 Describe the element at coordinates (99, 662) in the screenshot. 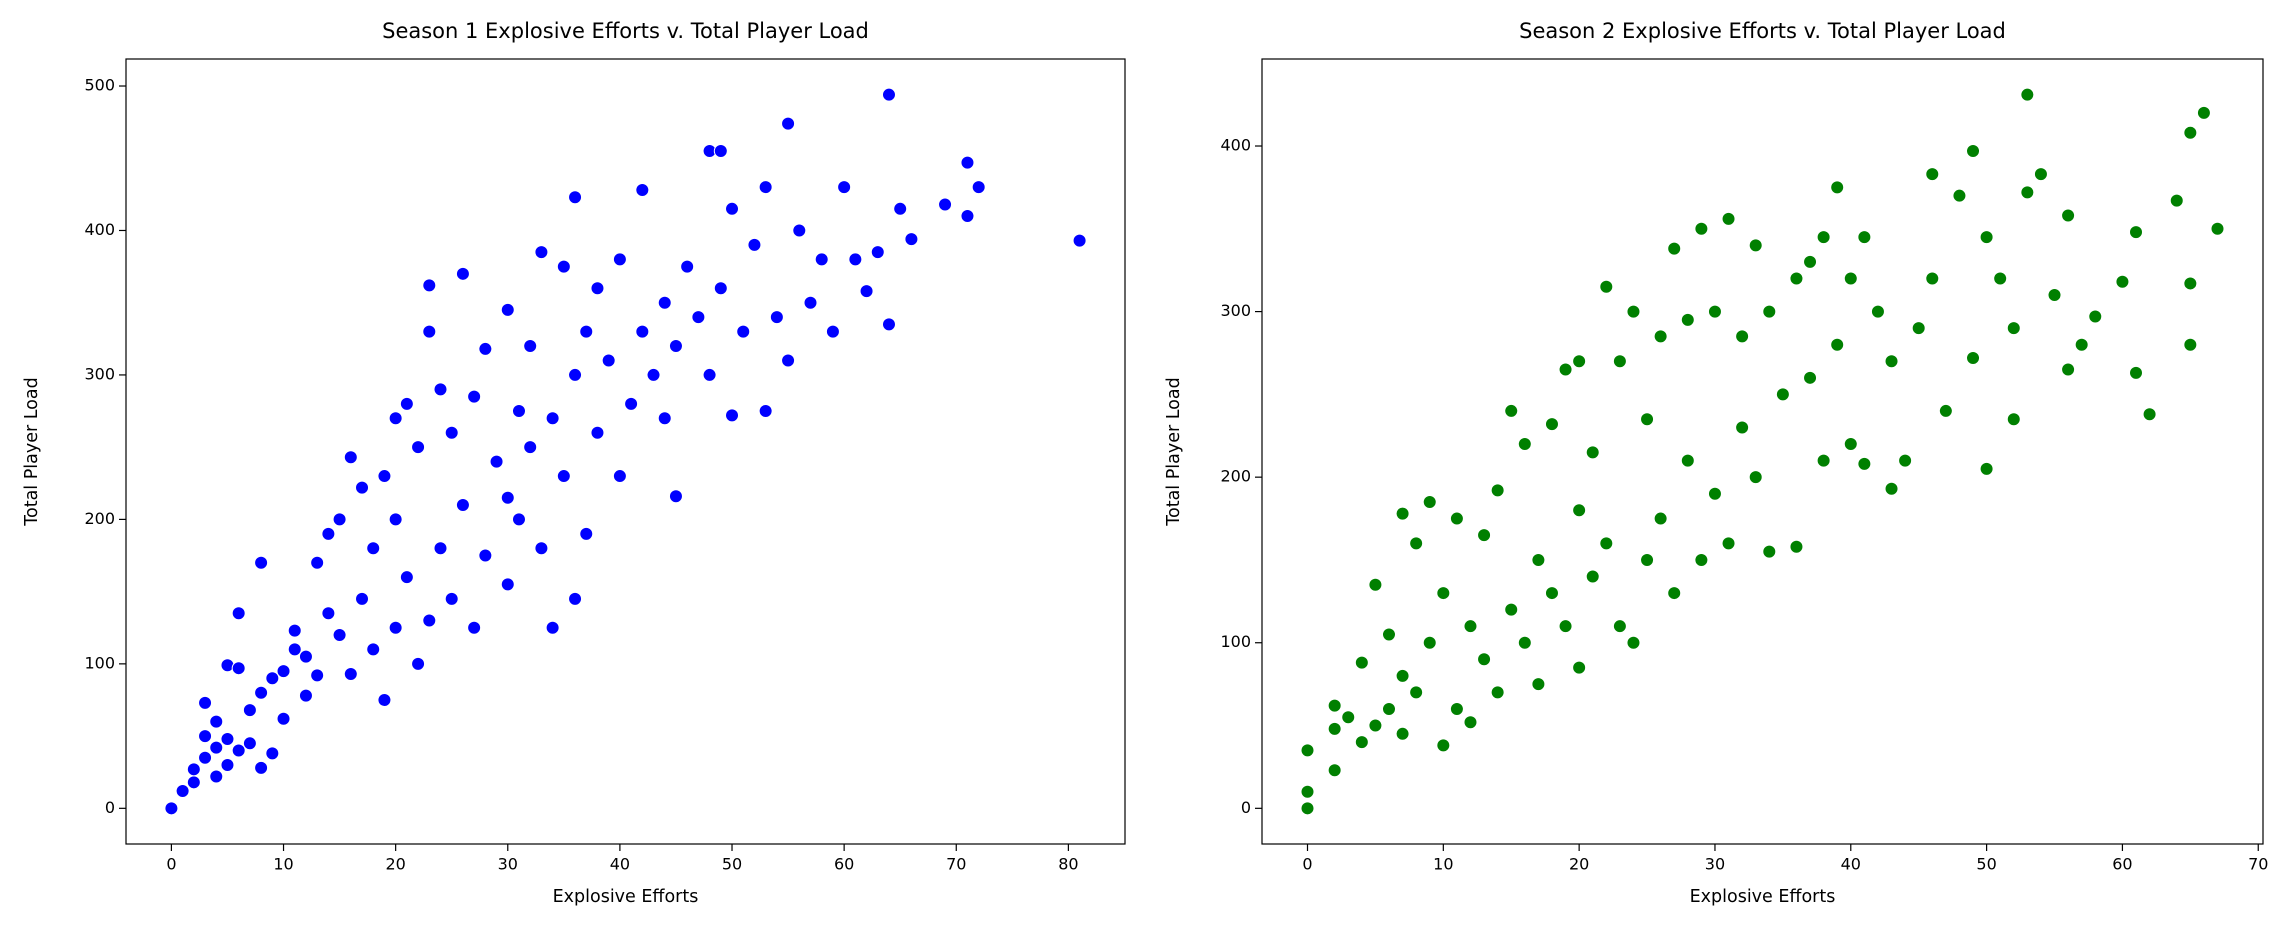

I see `y-tick-label: 100` at that location.